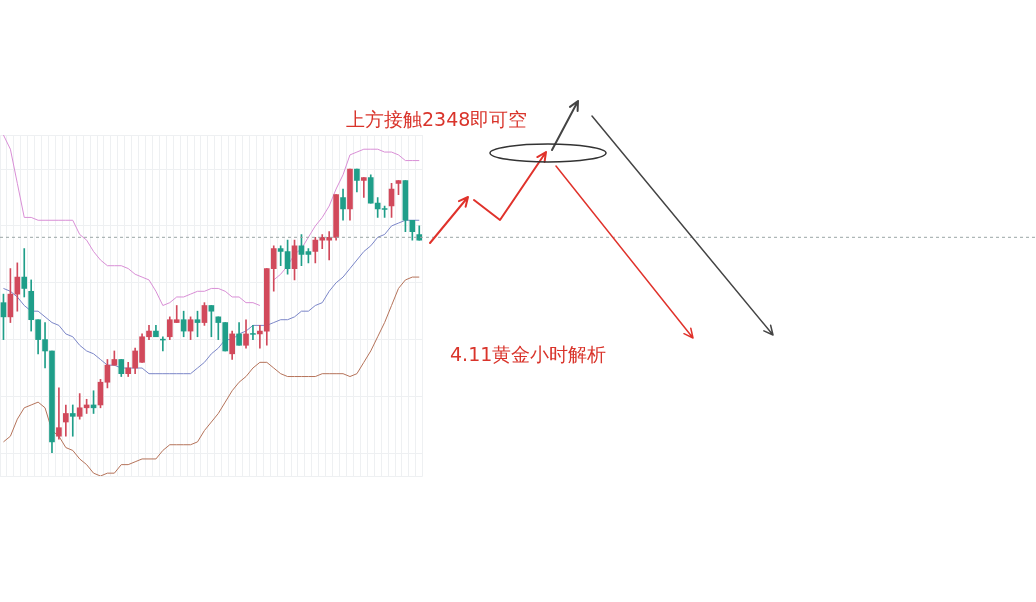 This screenshot has height=602, width=1036. Describe the element at coordinates (437, 119) in the screenshot. I see `text: 上方接触2348即可空` at that location.